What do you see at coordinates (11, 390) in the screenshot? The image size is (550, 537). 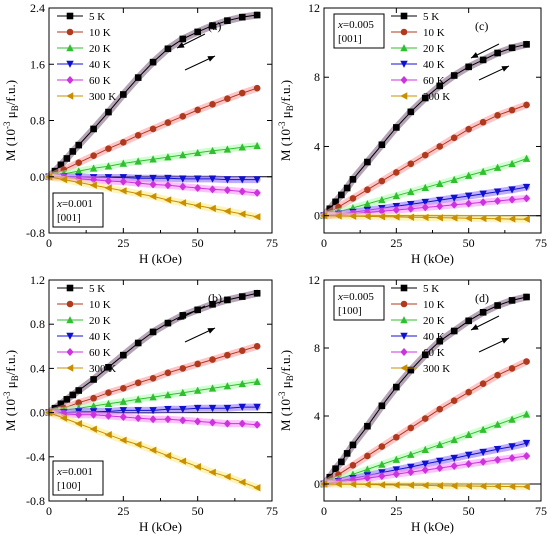 I see `y-axis-label: M (10-3 μB/f.u.)` at bounding box center [11, 390].